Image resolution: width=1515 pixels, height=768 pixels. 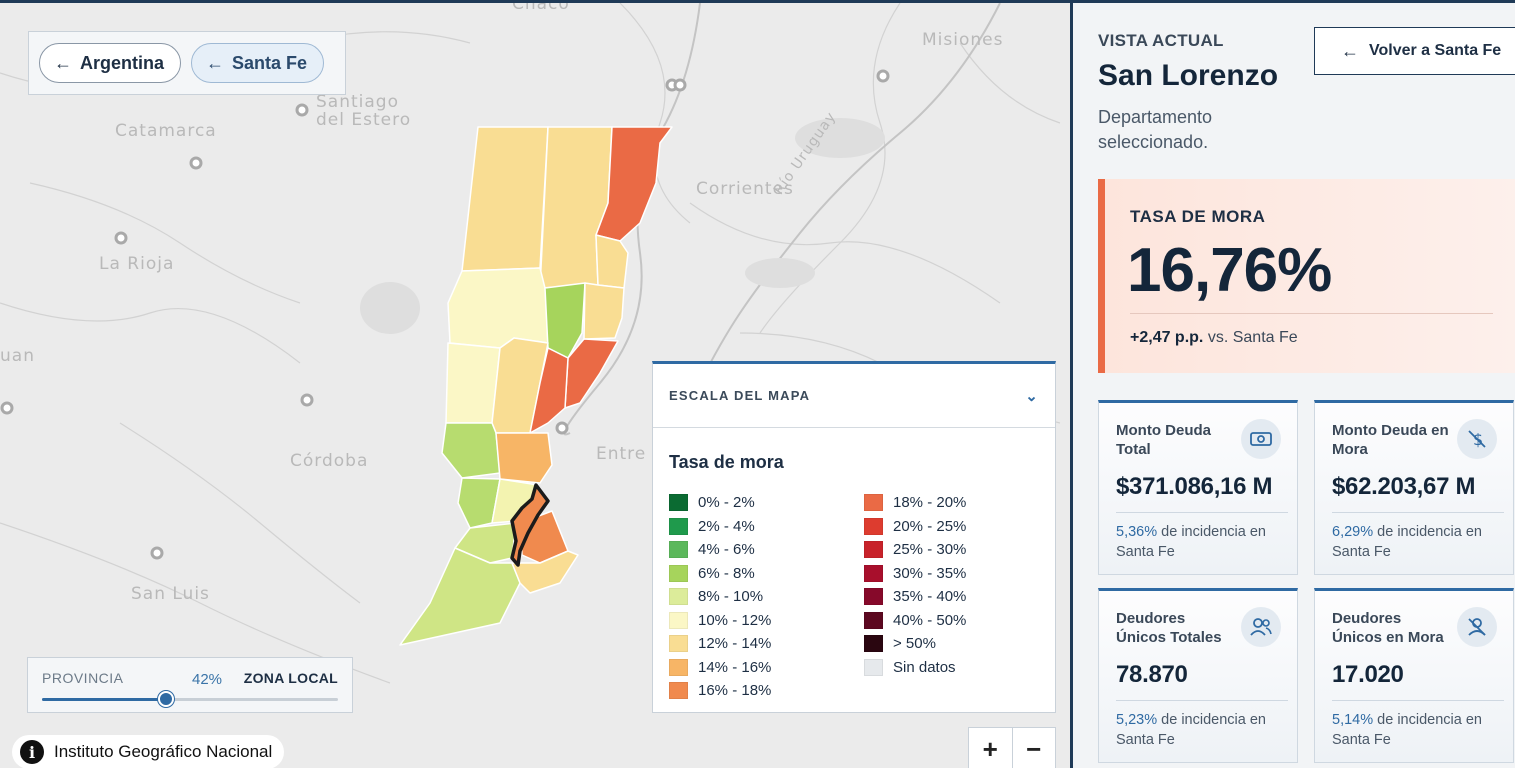 What do you see at coordinates (915, 668) in the screenshot?
I see `legend-item: Sin datos` at bounding box center [915, 668].